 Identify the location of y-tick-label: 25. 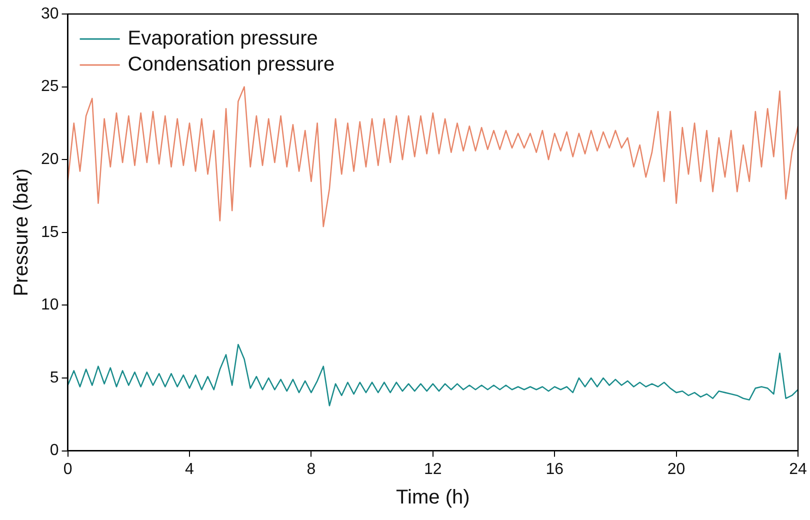
(50, 87).